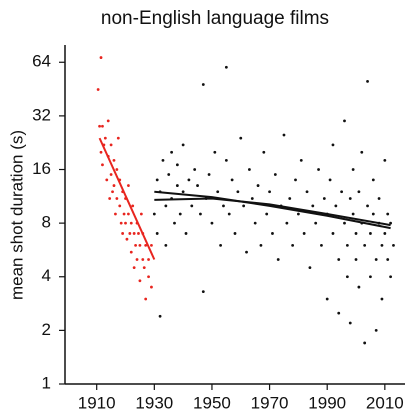  Describe the element at coordinates (41, 61) in the screenshot. I see `y-tick-label: 64` at that location.